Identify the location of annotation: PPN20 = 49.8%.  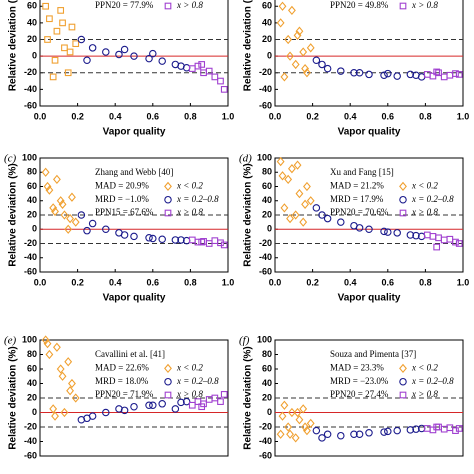
(359, 5).